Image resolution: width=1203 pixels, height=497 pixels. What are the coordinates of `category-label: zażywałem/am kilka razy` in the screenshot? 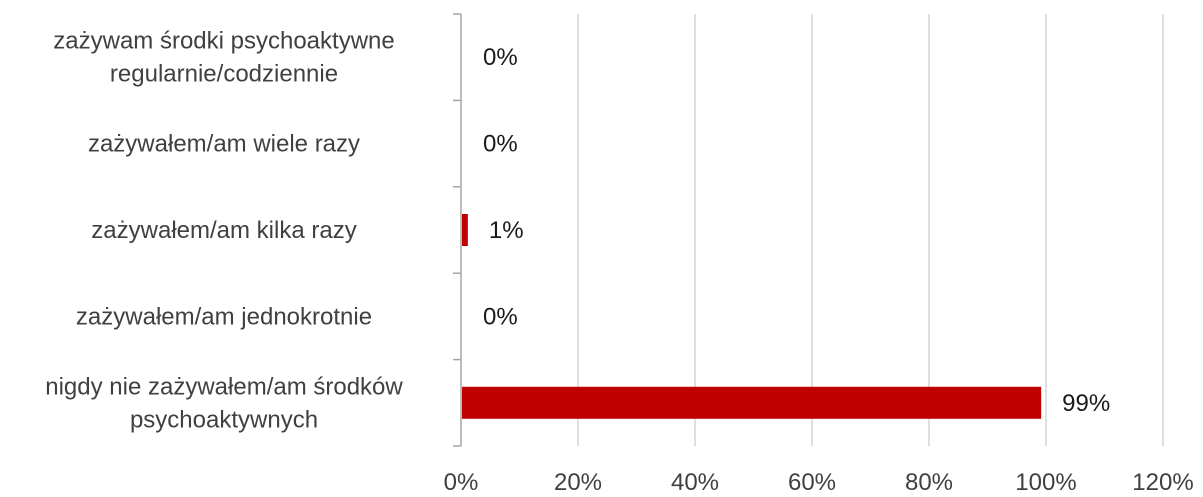 It's located at (223, 230).